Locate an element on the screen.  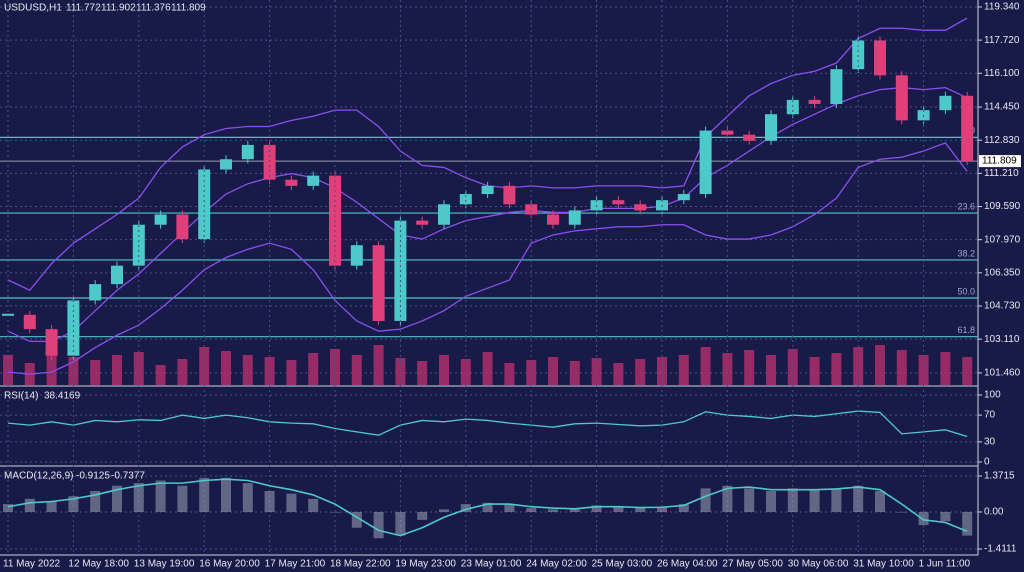
x-tick-label: 11 May 2022 is located at coordinates (32, 564).